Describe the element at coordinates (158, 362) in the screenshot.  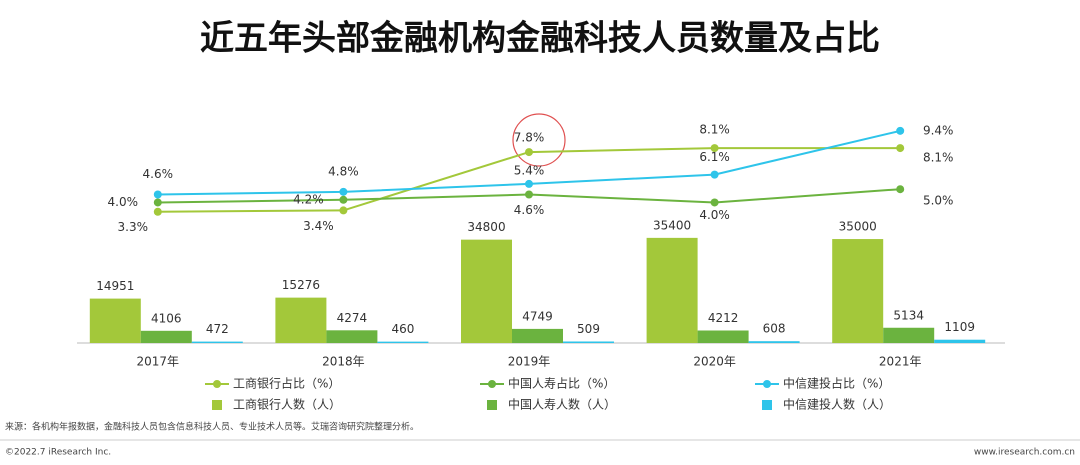
I see `x-tick-label: 2017年` at that location.